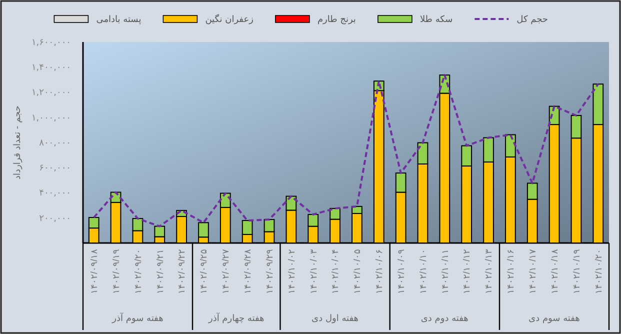 This screenshot has width=621, height=334. Describe the element at coordinates (554, 319) in the screenshot. I see `text: هفته سوم دی` at that location.